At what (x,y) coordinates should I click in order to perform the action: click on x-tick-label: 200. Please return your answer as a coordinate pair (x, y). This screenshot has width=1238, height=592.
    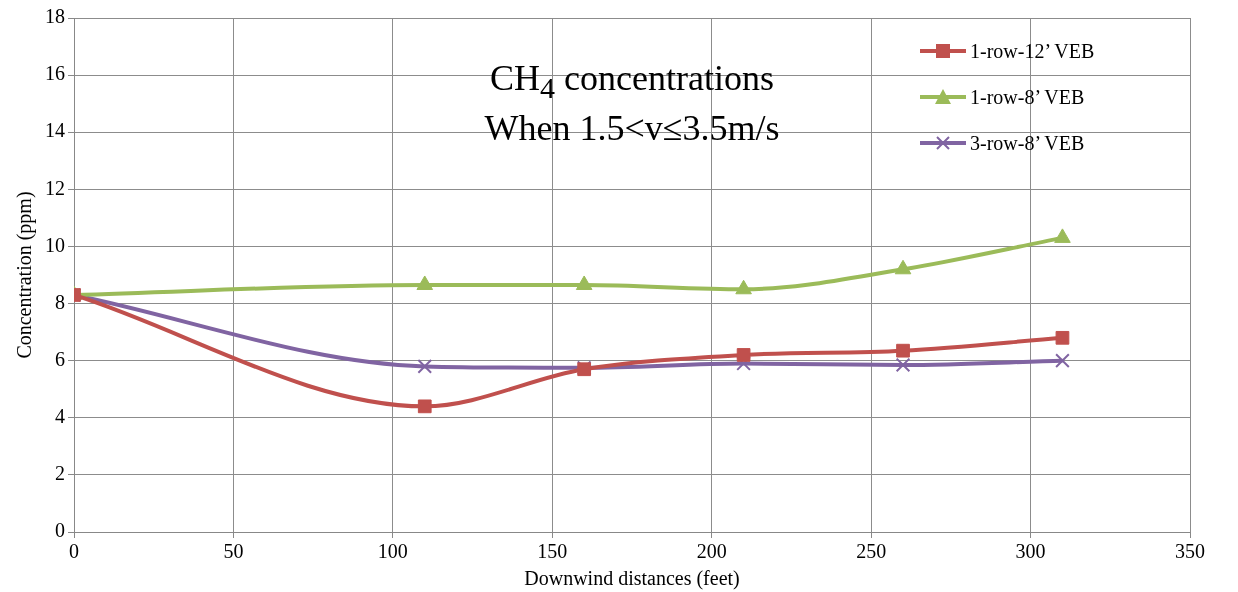
    Looking at the image, I should click on (711, 551).